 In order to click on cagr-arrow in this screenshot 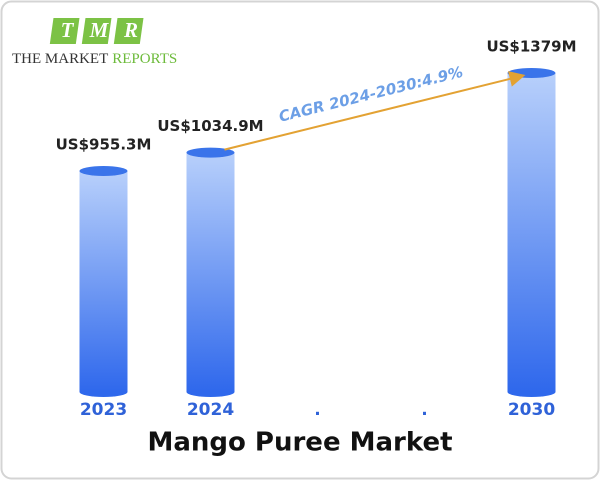, I will do `click(375, 111)`.